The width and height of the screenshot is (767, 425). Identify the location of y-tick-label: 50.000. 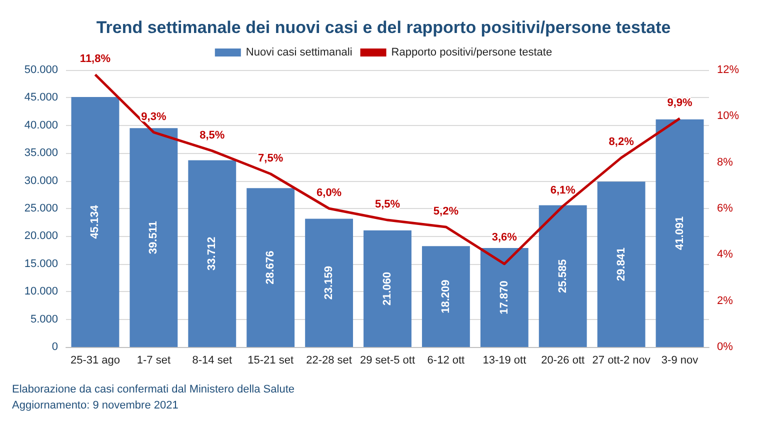
(41, 70).